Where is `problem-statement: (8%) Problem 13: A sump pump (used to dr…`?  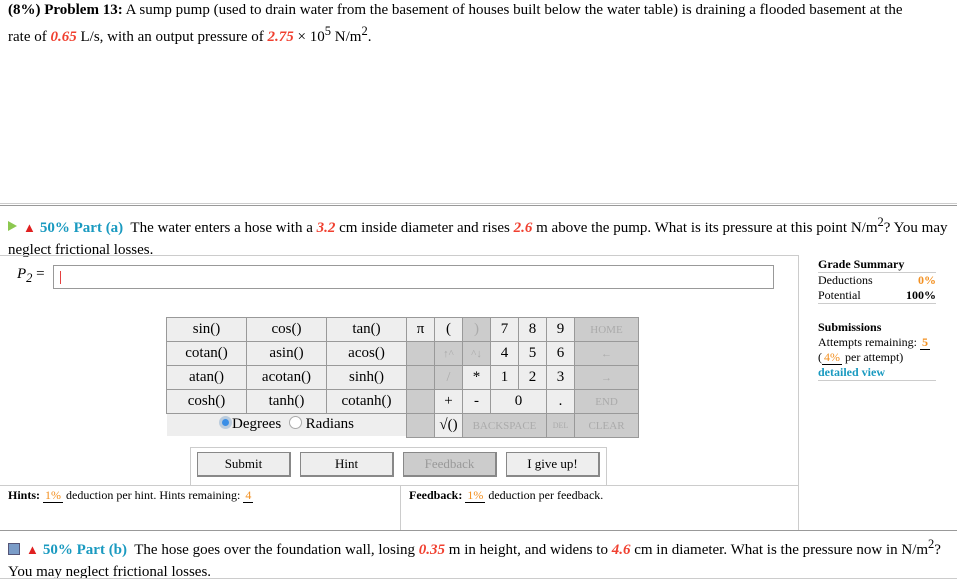 problem-statement: (8%) Problem 13: A sump pump (used to dr… is located at coordinates (458, 24).